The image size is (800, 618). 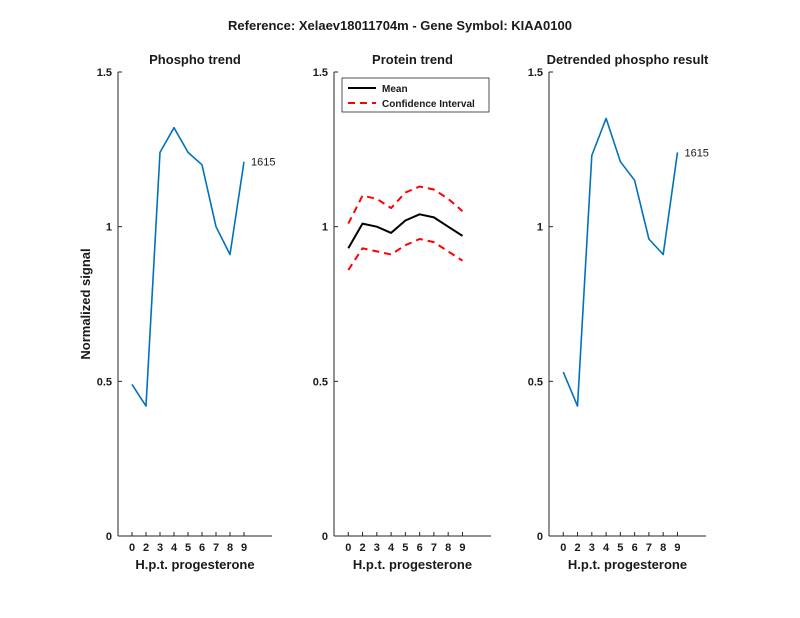 What do you see at coordinates (428, 104) in the screenshot?
I see `legend-entry-2: Confidence Interval` at bounding box center [428, 104].